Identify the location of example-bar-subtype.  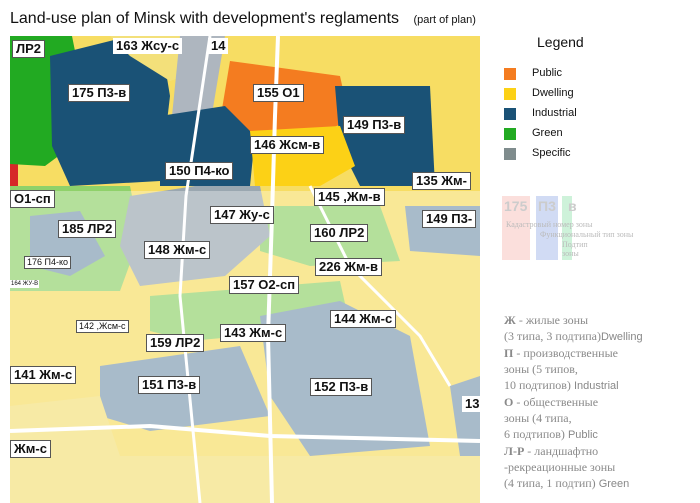
(567, 228).